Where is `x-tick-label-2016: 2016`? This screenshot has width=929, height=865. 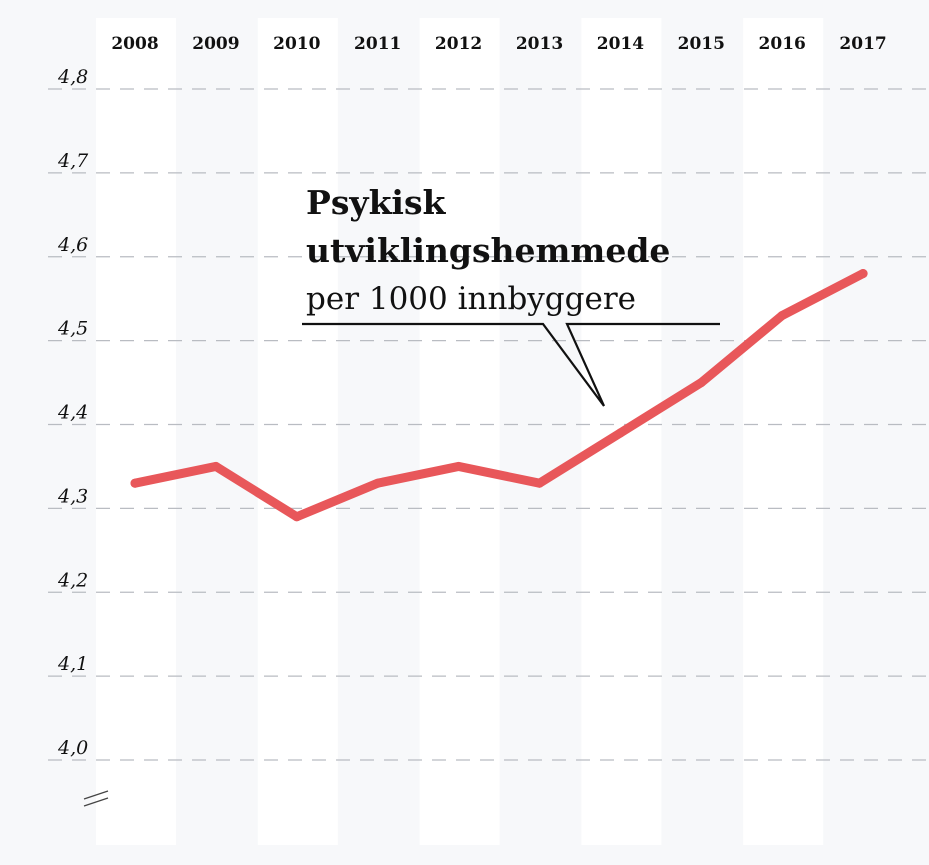 x-tick-label-2016: 2016 is located at coordinates (782, 44).